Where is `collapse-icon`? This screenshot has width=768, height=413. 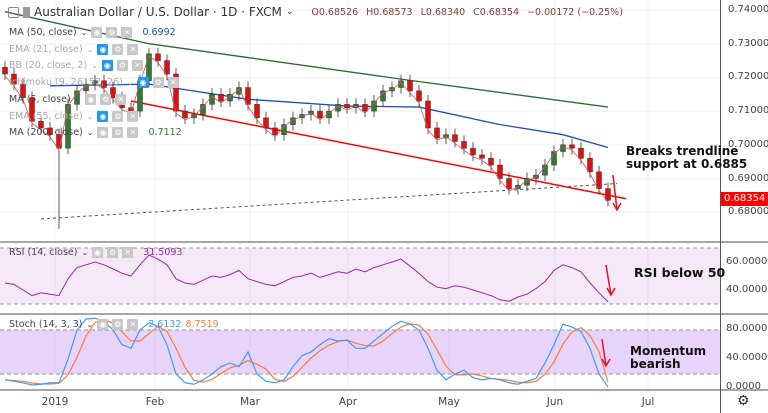 collapse-icon is located at coordinates (13, 12).